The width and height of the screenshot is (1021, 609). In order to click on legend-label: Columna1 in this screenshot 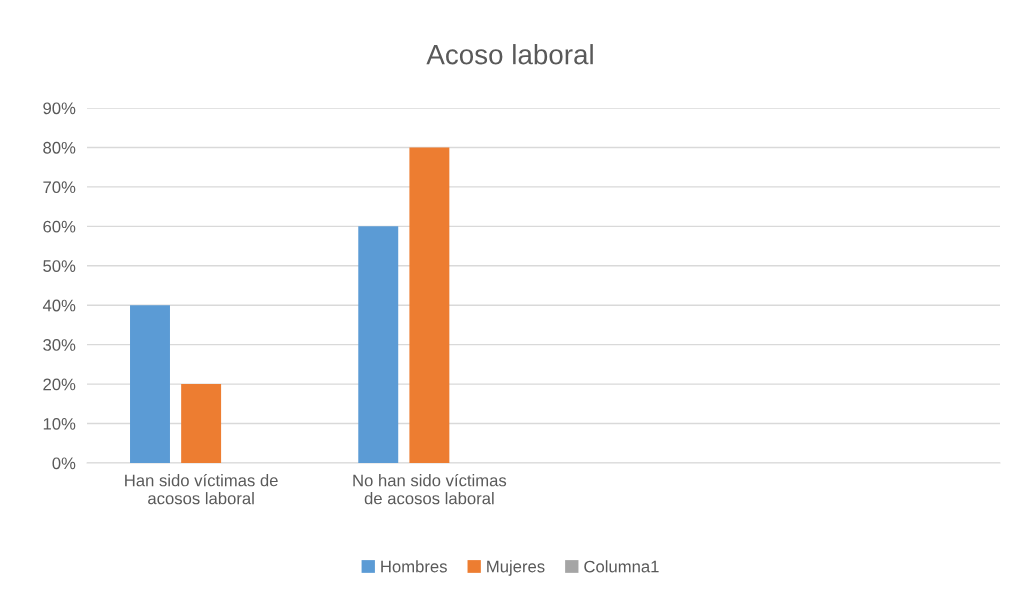, I will do `click(621, 566)`.